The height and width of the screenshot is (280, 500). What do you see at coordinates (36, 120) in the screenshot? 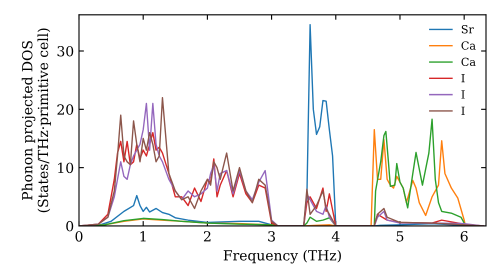
I see `y-axis-title: Phonon projected DOS (States/THz·primitive cell)` at bounding box center [36, 120].